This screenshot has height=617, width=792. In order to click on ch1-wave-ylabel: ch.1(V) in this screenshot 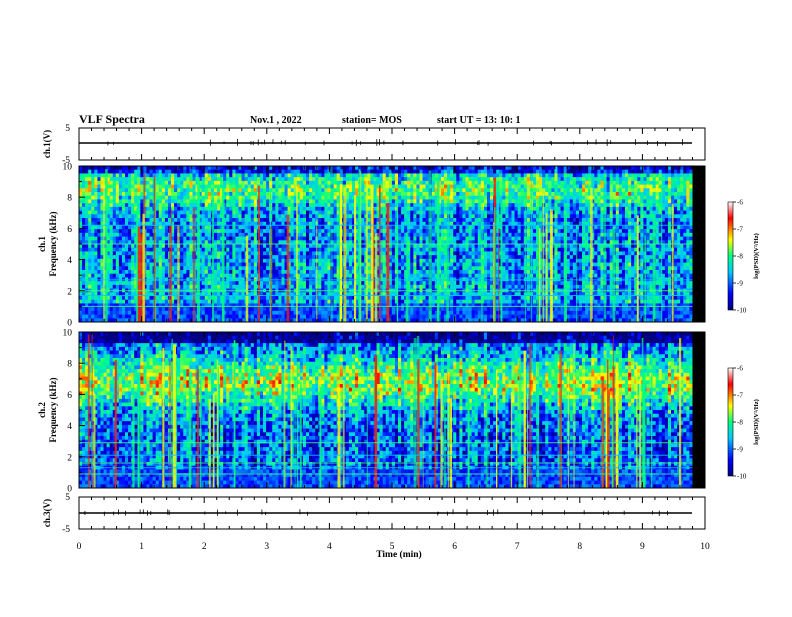, I will do `click(47, 144)`.